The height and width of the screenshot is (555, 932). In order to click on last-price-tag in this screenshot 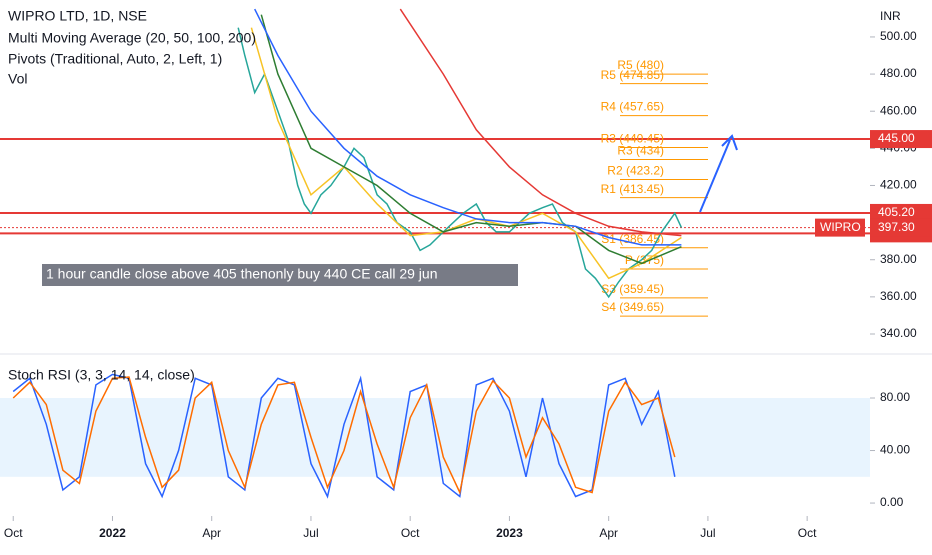, I will do `click(901, 227)`.